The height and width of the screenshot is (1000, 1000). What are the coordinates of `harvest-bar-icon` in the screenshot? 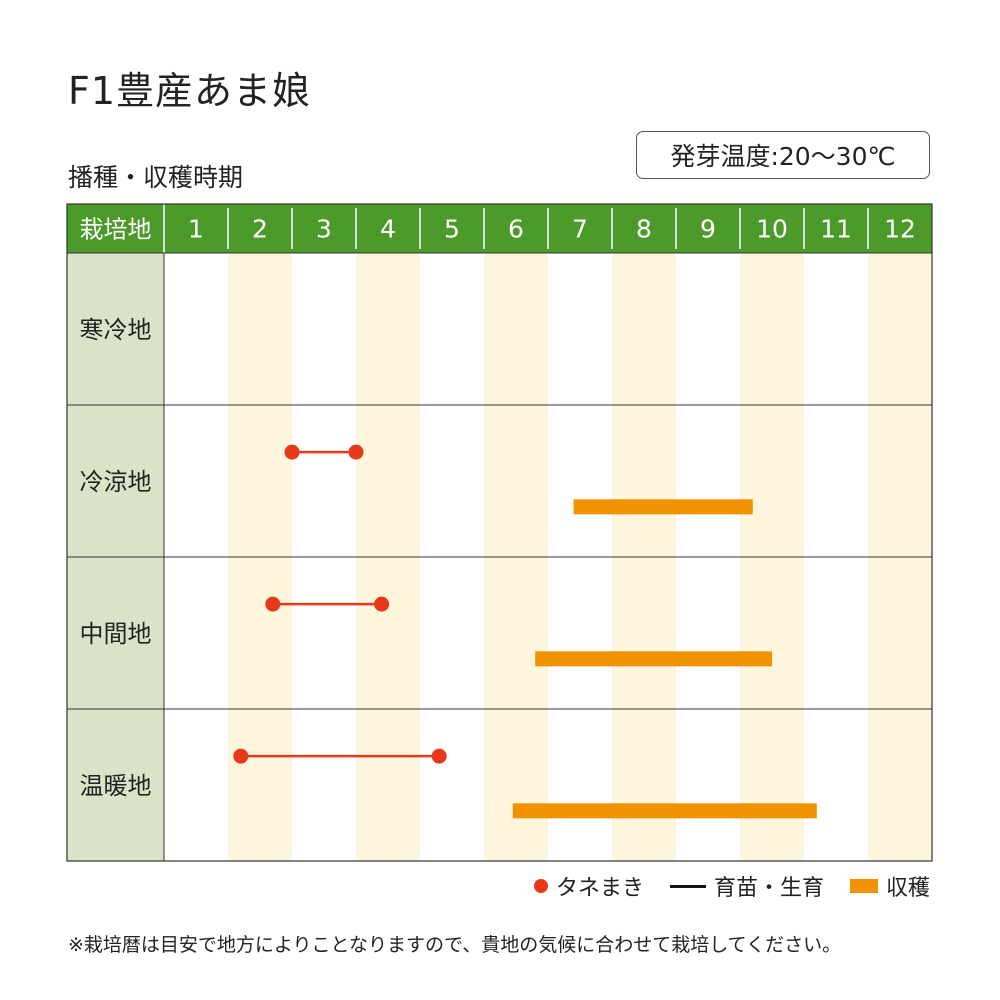 It's located at (863, 886).